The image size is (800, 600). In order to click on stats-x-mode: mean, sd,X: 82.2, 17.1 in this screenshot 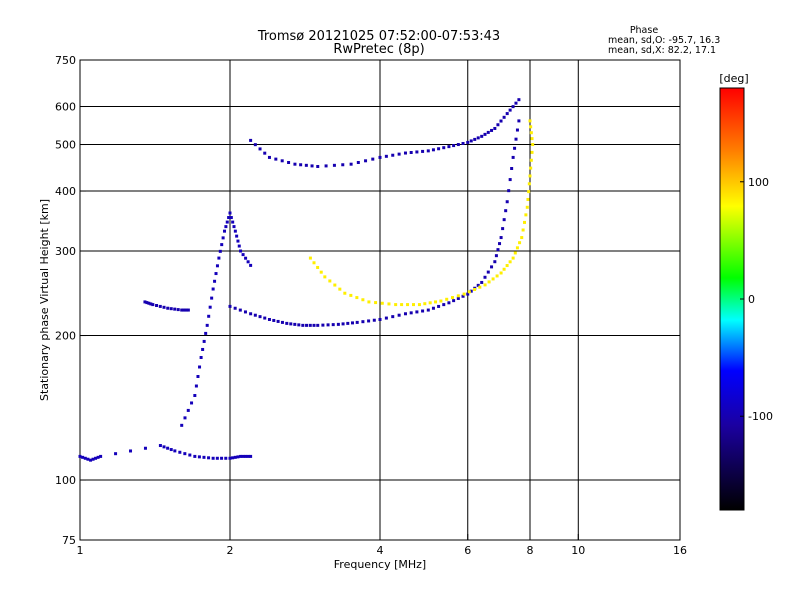, I will do `click(662, 50)`.